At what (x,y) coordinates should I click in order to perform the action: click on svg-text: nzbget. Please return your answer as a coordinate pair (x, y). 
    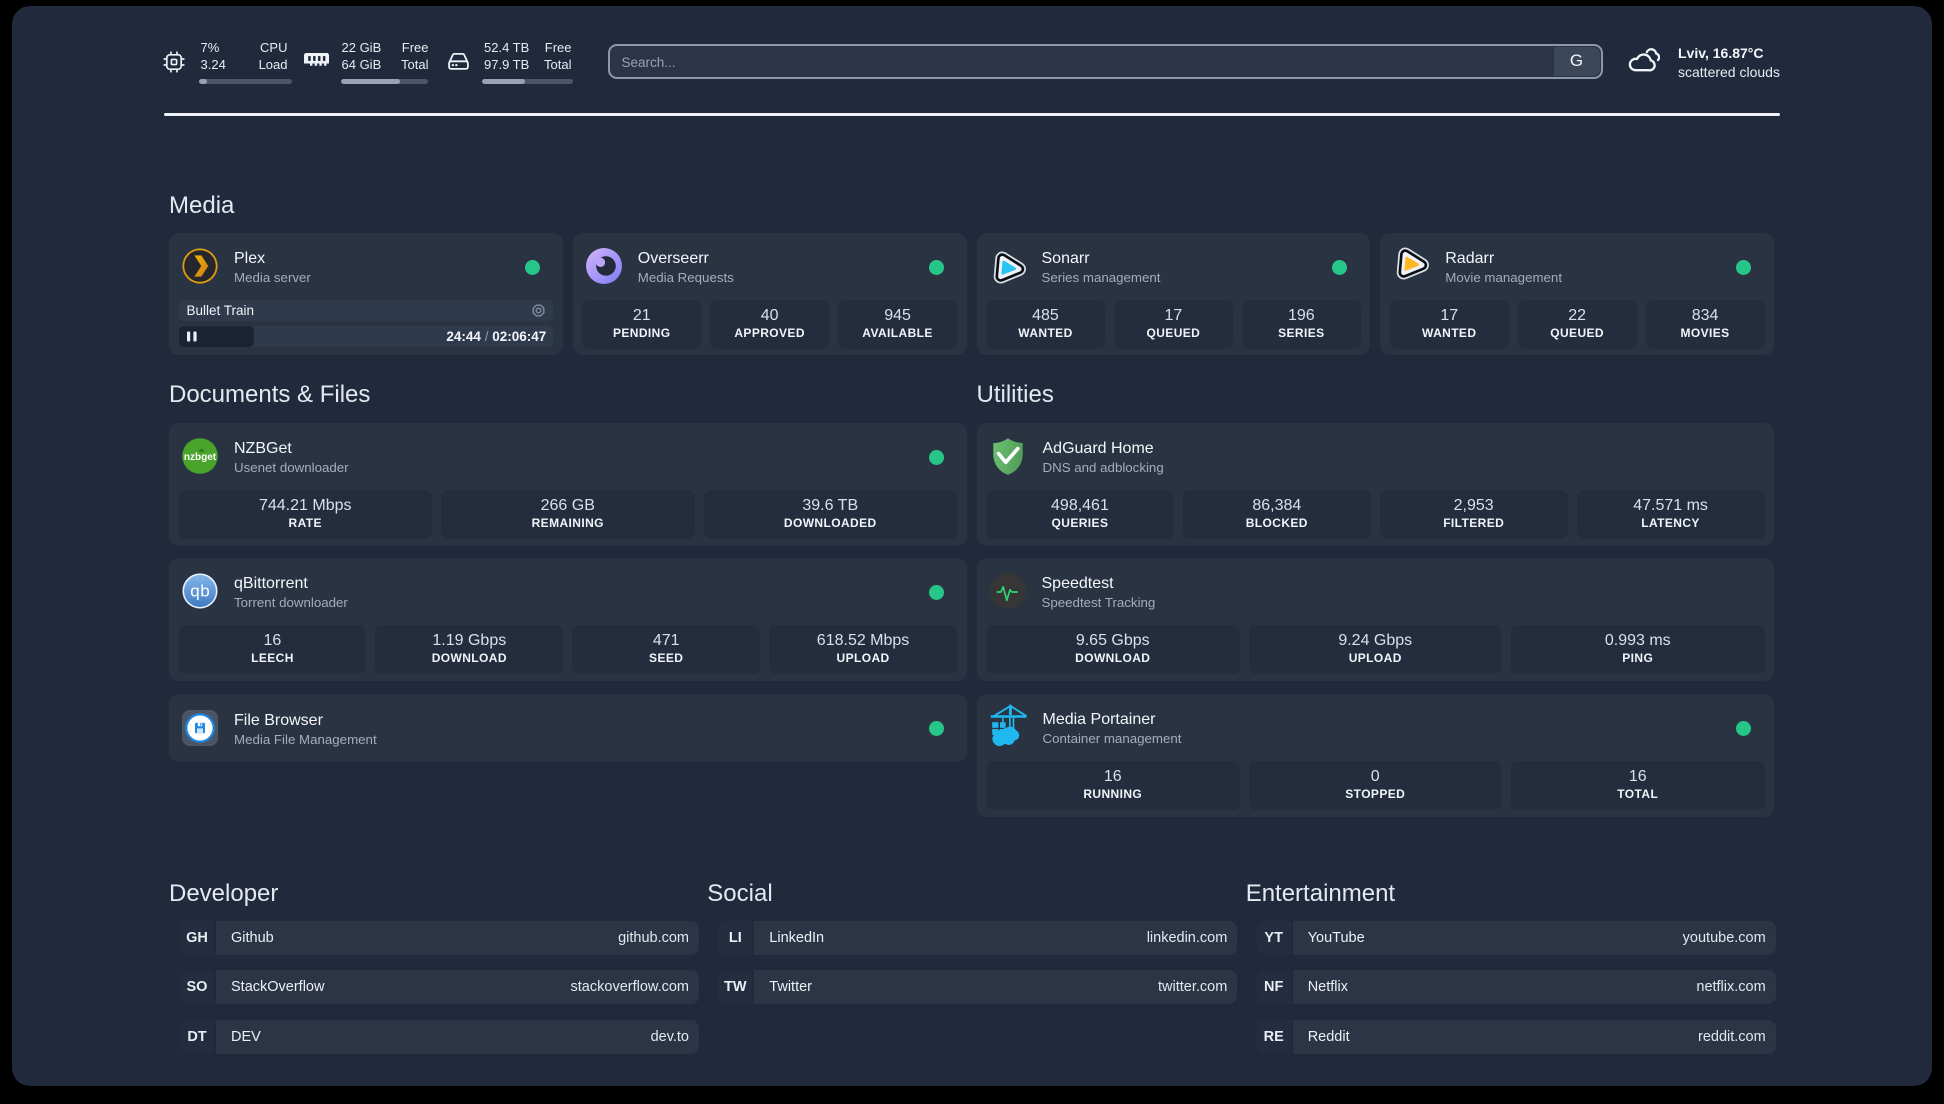
    Looking at the image, I should click on (200, 457).